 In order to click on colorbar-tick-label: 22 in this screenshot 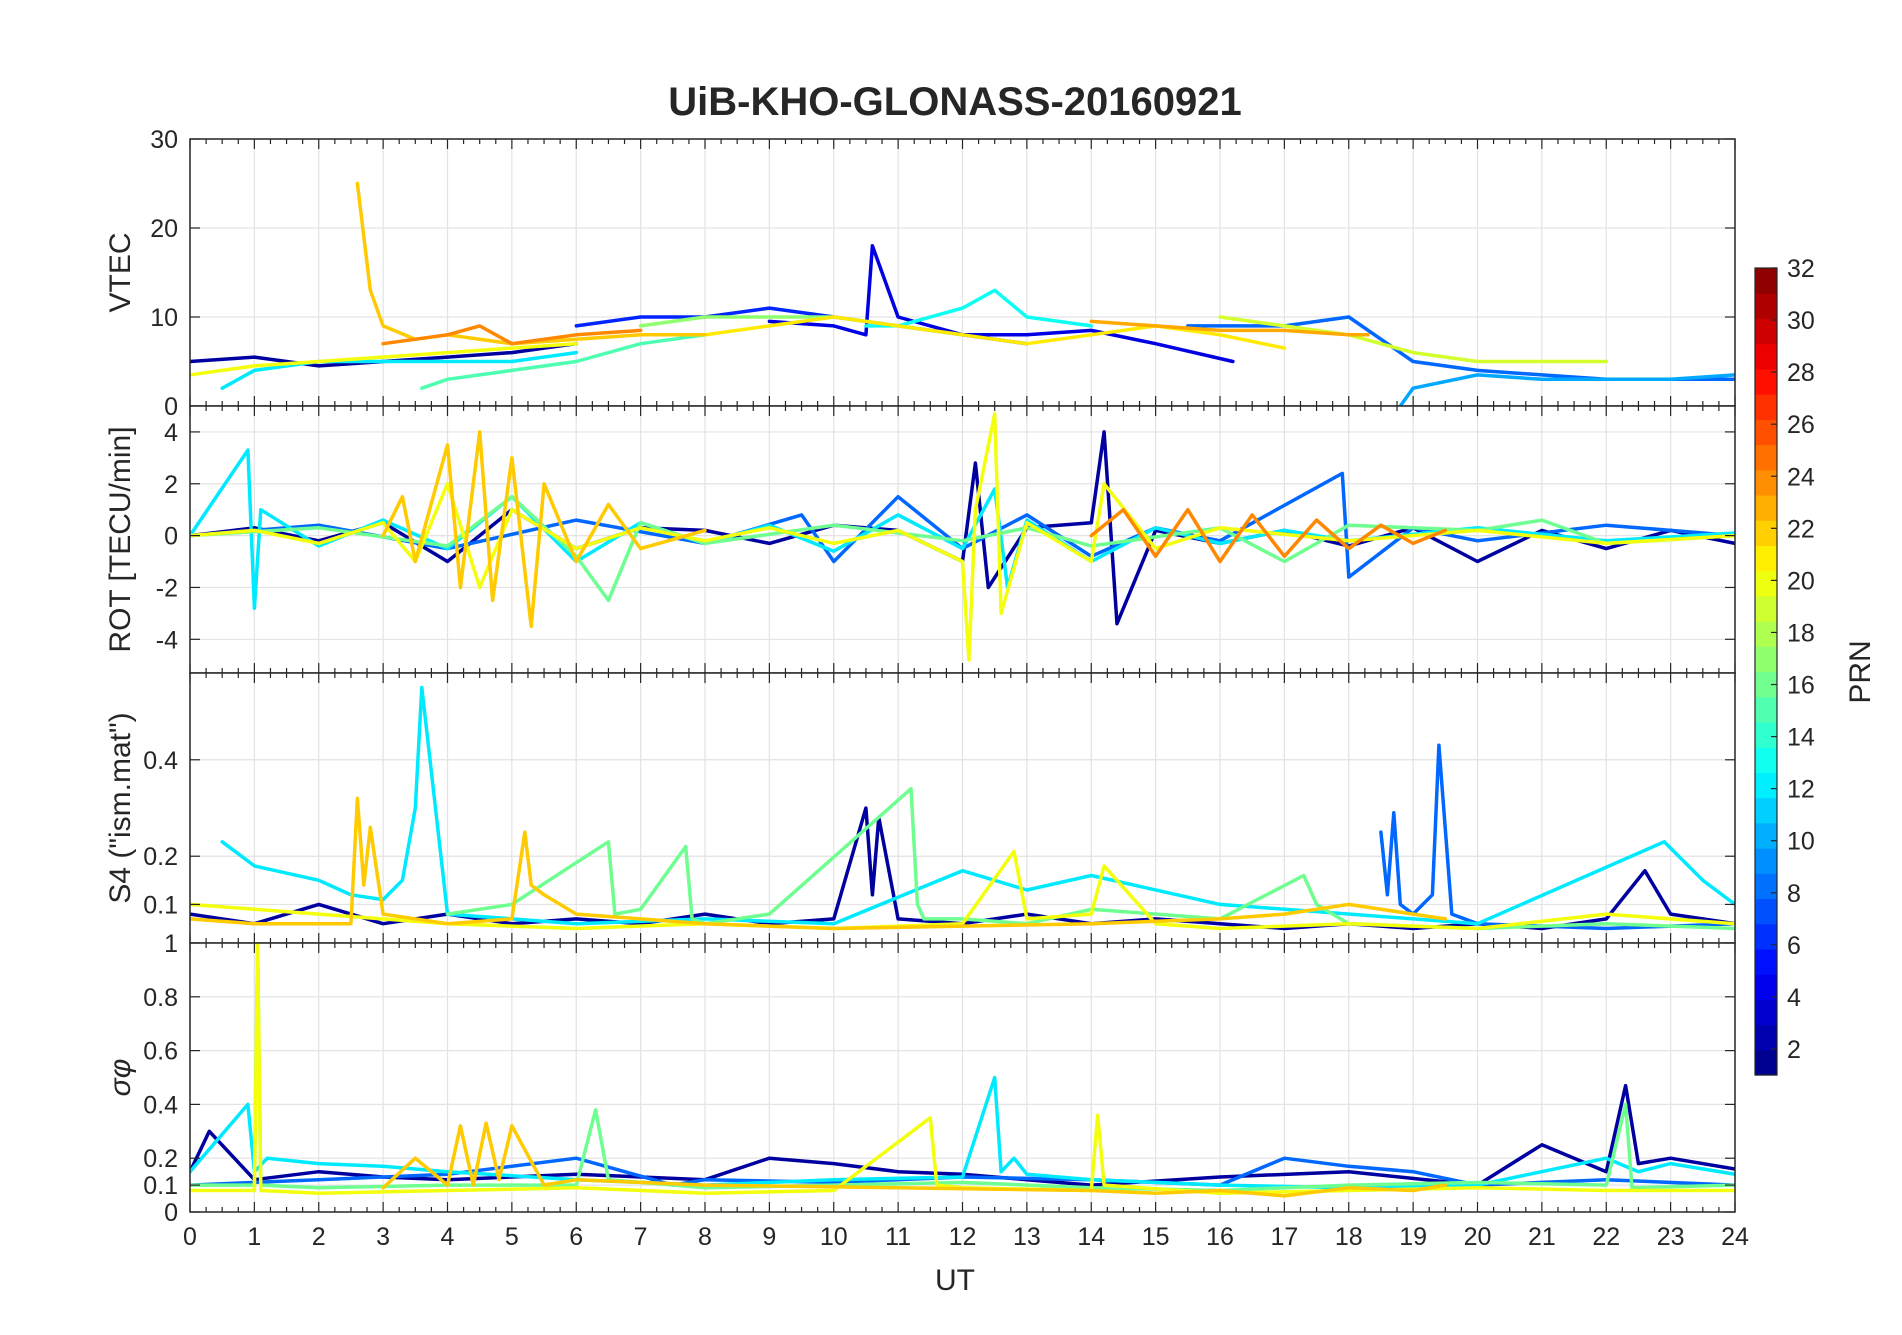, I will do `click(1801, 529)`.